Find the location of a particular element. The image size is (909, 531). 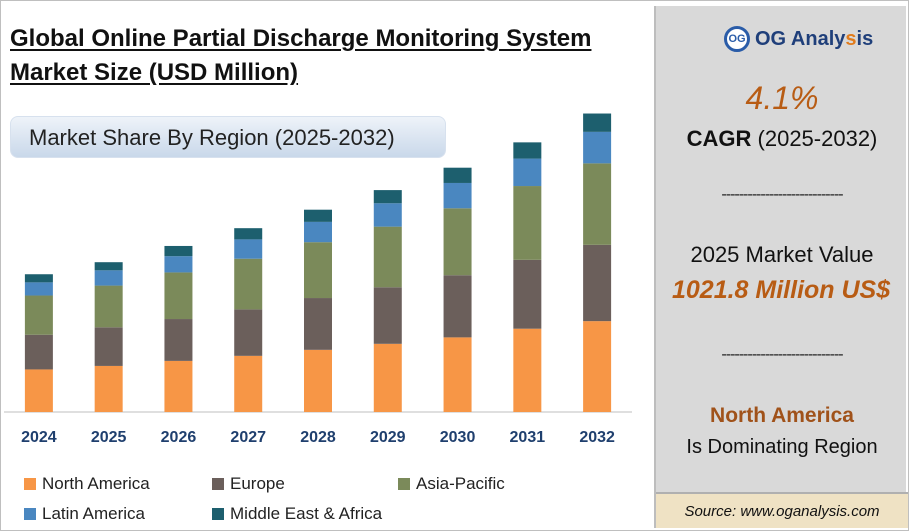

bar-segment-asia-pacific-2026 is located at coordinates (178, 296).